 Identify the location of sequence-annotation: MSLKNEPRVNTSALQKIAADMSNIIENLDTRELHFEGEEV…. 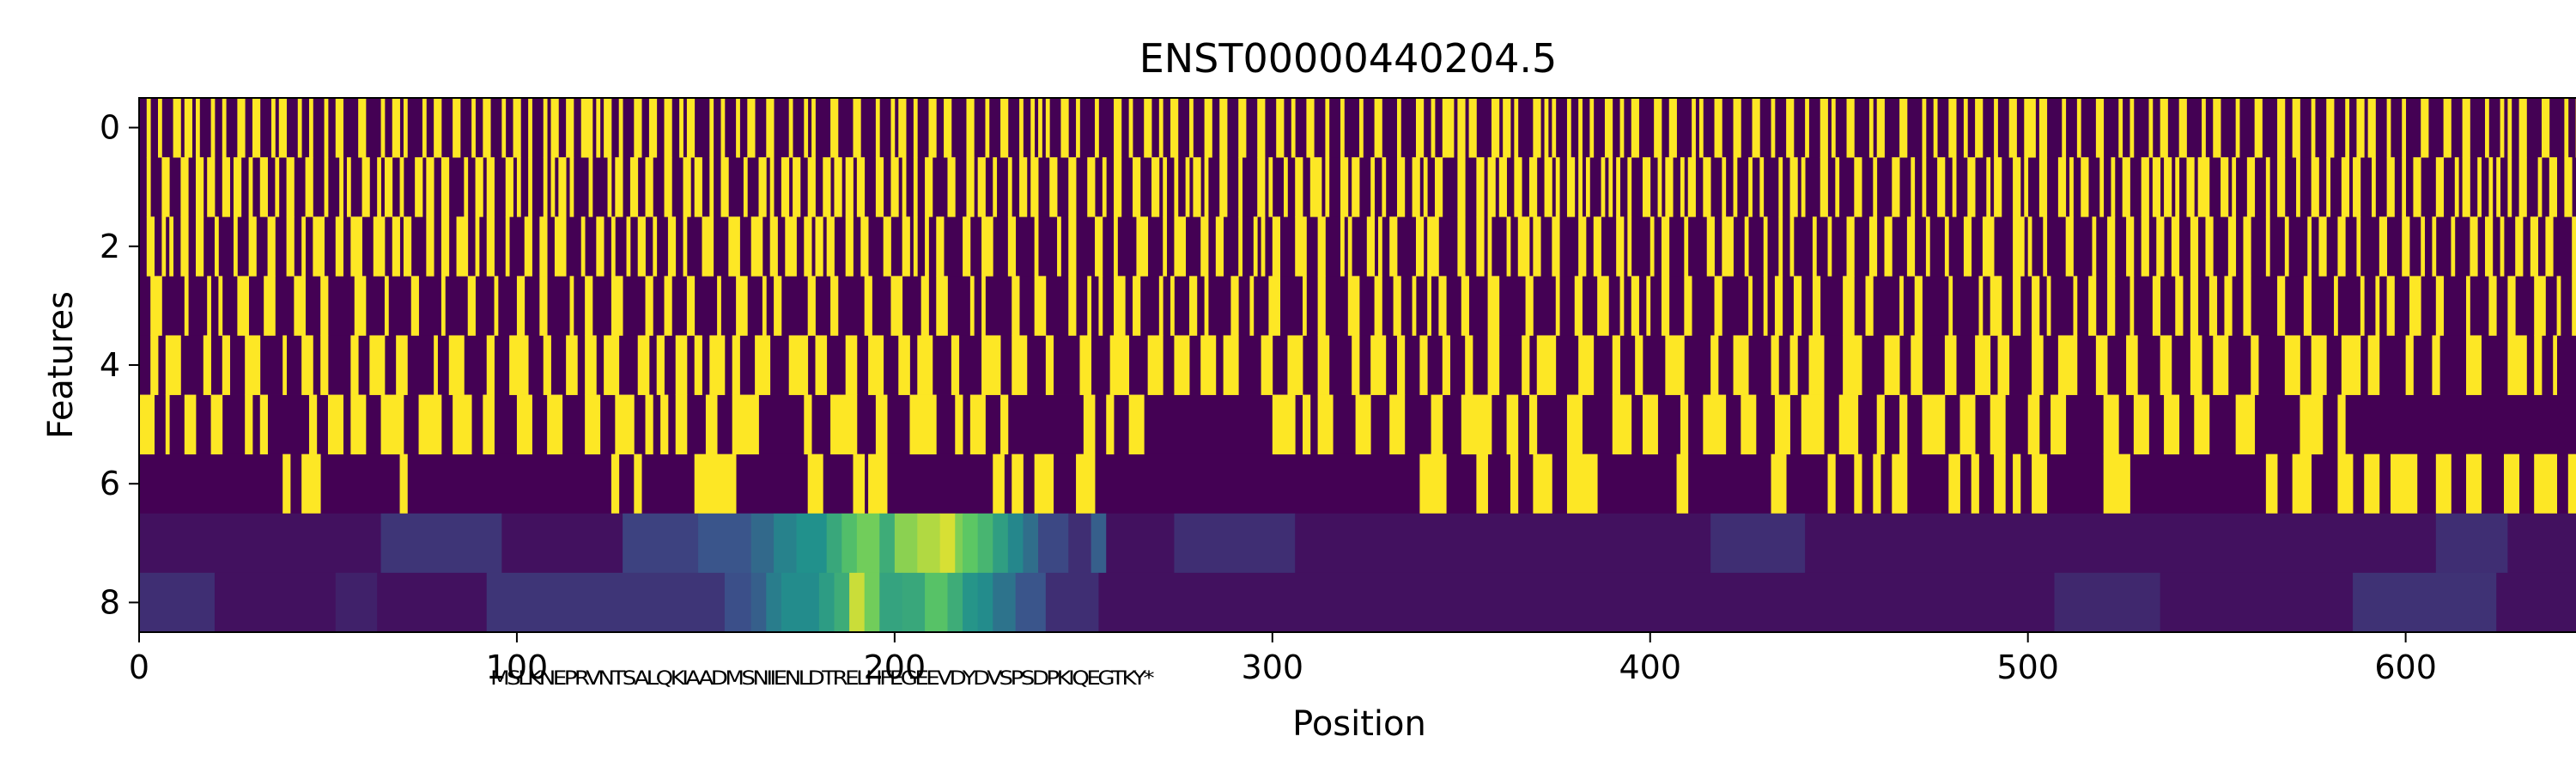
(822, 679).